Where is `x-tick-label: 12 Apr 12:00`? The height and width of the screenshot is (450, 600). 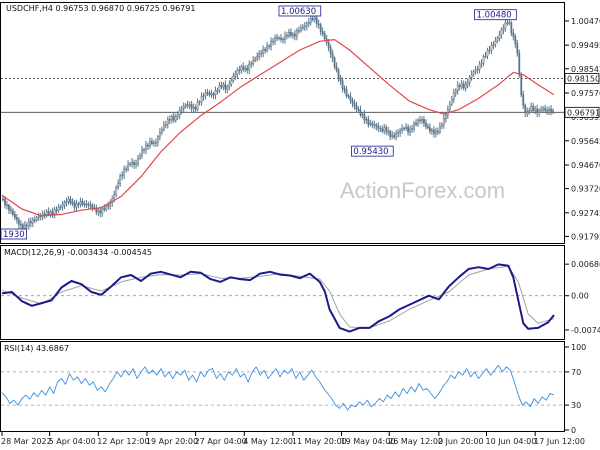
x-tick-label: 12 Apr 12:00 is located at coordinates (123, 441).